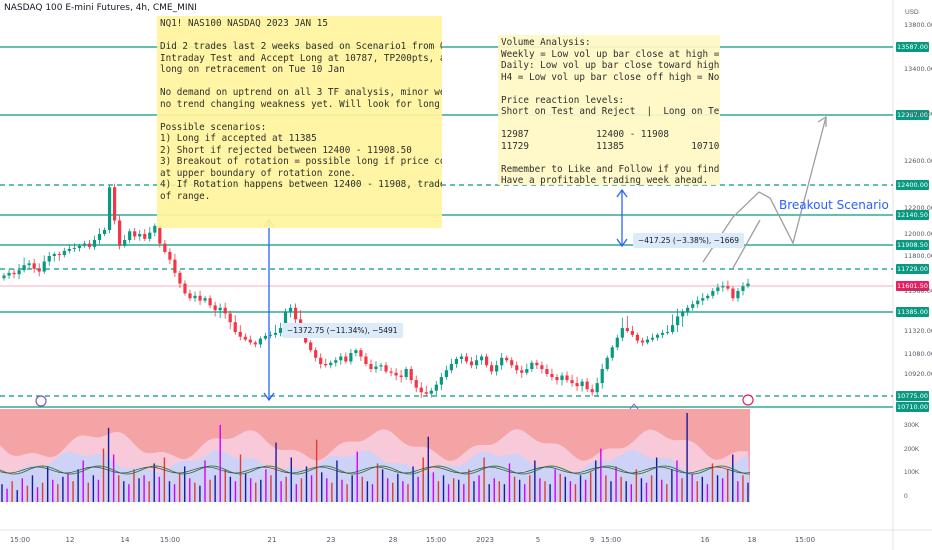 This screenshot has width=932, height=550. What do you see at coordinates (834, 205) in the screenshot?
I see `breakout-scenario-label: Breakout Scenario` at bounding box center [834, 205].